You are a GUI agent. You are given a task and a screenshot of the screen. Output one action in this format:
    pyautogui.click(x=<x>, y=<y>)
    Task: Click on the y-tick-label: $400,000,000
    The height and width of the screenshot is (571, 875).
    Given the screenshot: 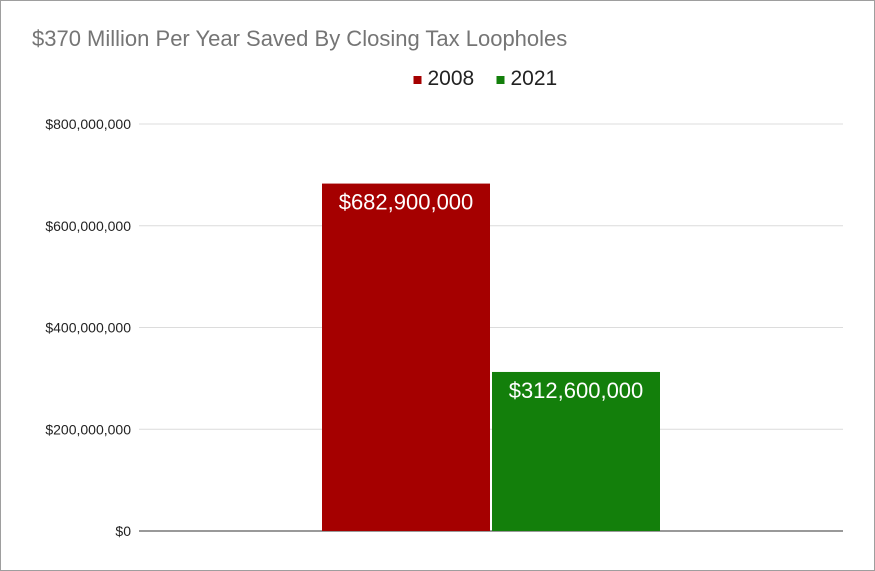 What is the action you would take?
    pyautogui.click(x=88, y=328)
    